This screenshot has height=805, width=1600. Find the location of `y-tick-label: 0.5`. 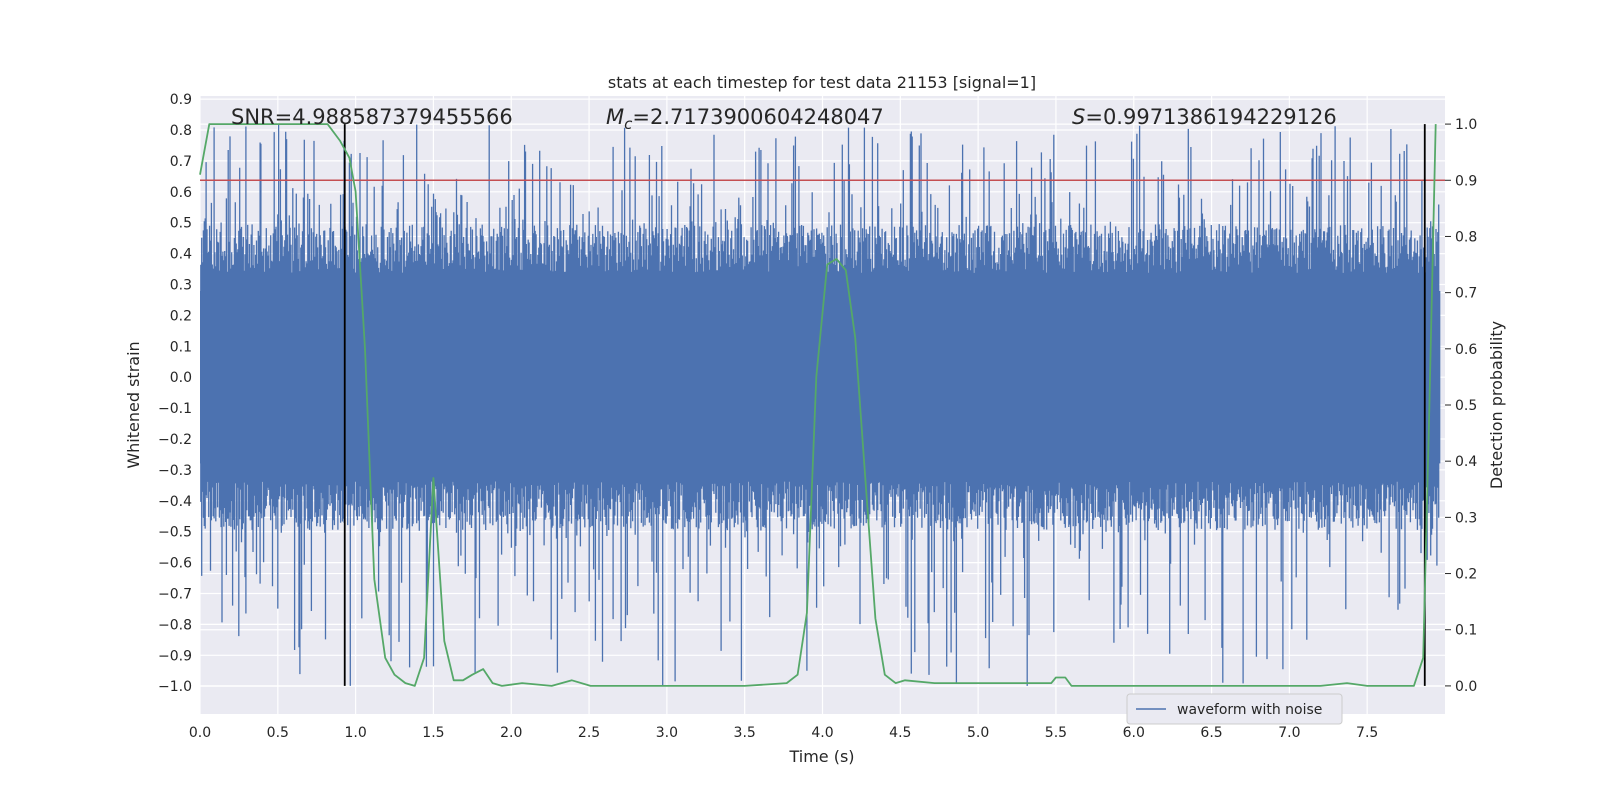

y-tick-label: 0.5 is located at coordinates (181, 224).